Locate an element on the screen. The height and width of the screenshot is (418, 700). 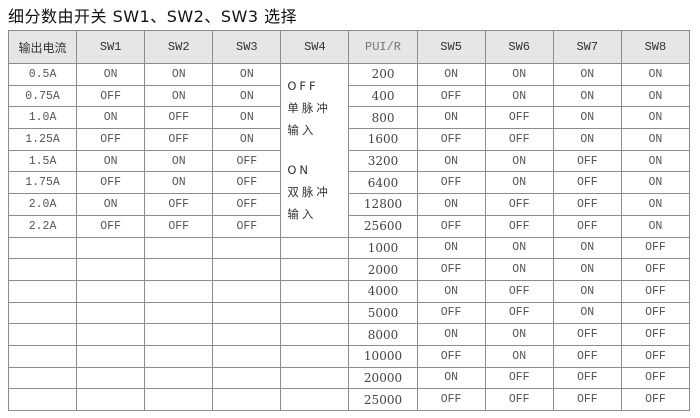
table-row: 2.2A OFF OFF OFF 25600 OFF OFF OFF ON is located at coordinates (349, 226).